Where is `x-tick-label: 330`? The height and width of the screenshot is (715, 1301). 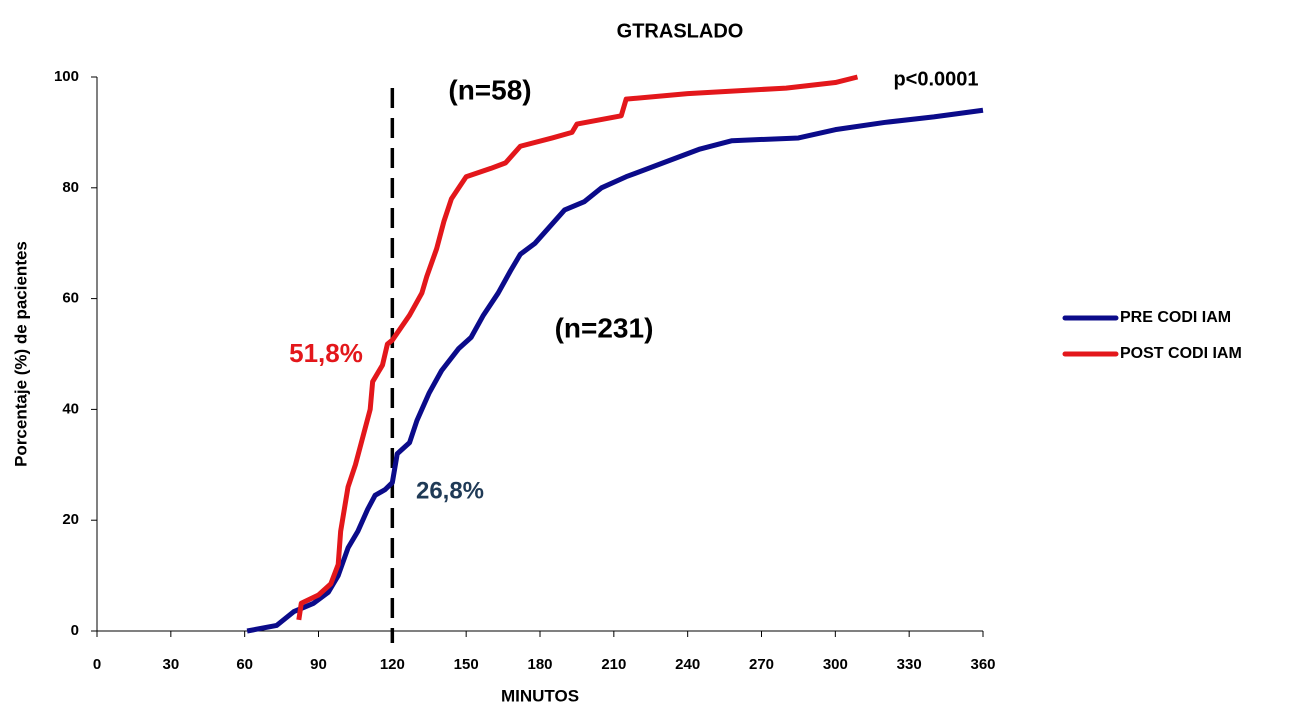 x-tick-label: 330 is located at coordinates (909, 664).